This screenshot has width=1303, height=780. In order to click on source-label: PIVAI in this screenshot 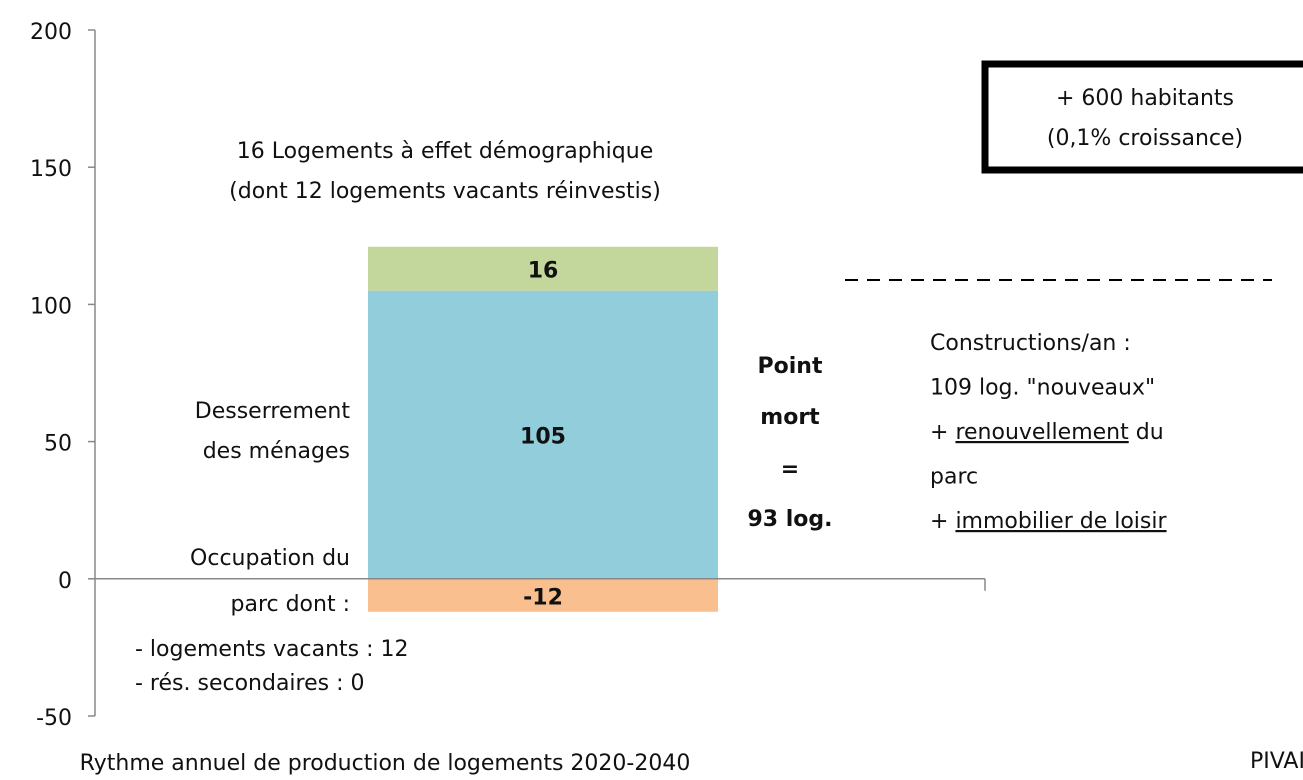, I will do `click(1276, 761)`.